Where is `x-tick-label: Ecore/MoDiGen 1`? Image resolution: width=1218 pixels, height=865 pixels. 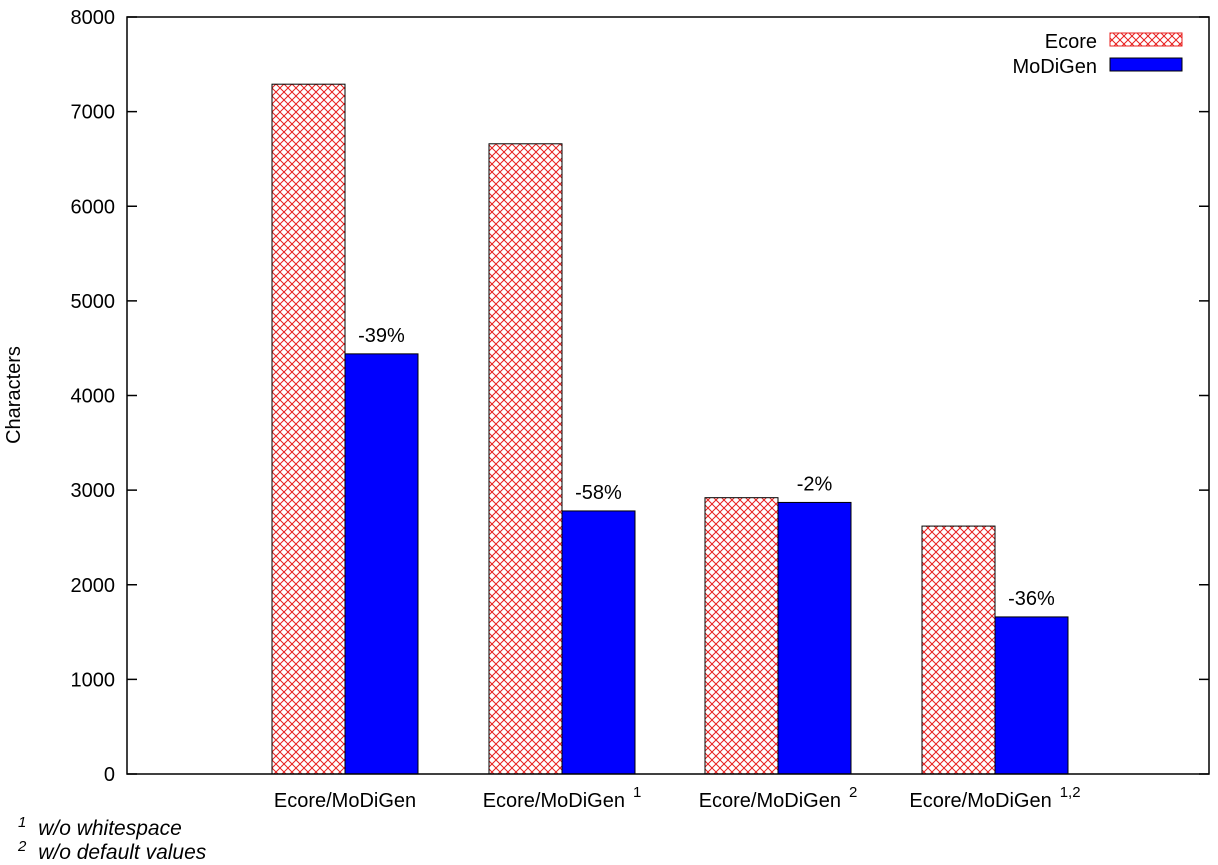
x-tick-label: Ecore/MoDiGen 1 is located at coordinates (562, 798).